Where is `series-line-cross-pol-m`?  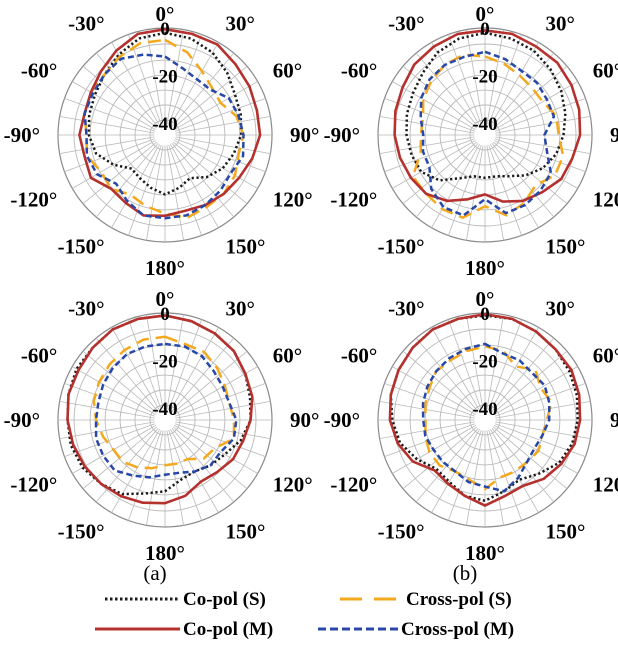
series-line-cross-pol-m is located at coordinates (487, 133).